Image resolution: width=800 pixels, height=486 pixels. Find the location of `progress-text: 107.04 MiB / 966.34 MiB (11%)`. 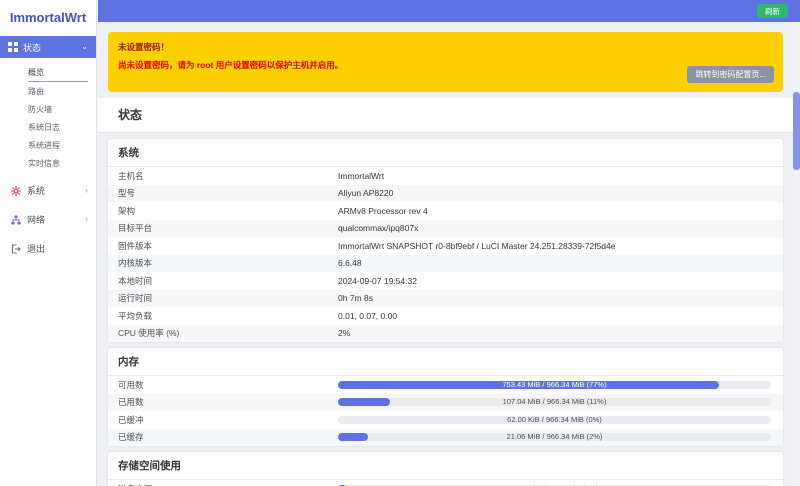

progress-text: 107.04 MiB / 966.34 MiB (11%) is located at coordinates (554, 402).